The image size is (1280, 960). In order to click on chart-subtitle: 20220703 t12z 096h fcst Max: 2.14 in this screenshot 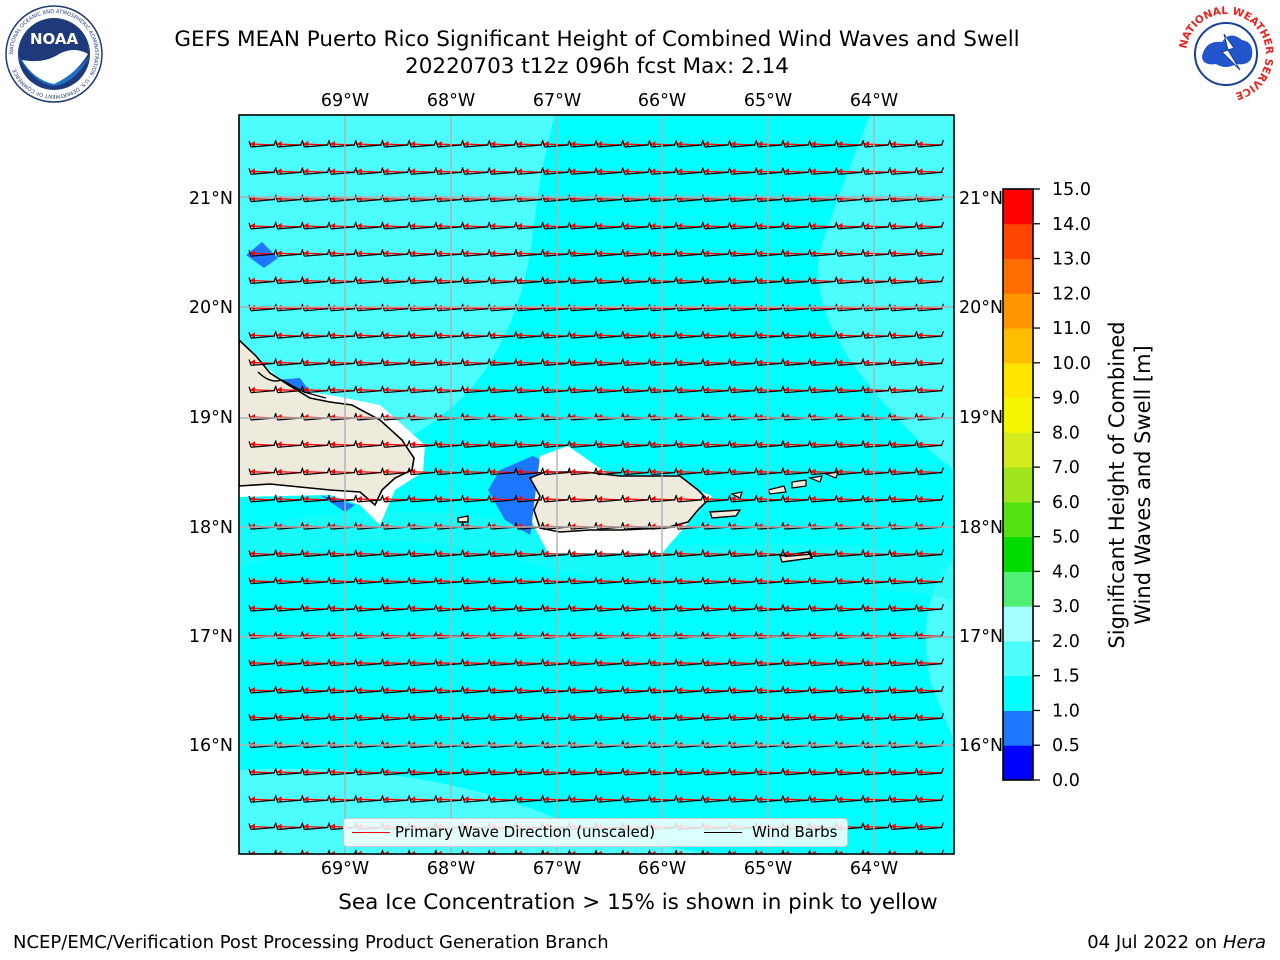, I will do `click(597, 66)`.